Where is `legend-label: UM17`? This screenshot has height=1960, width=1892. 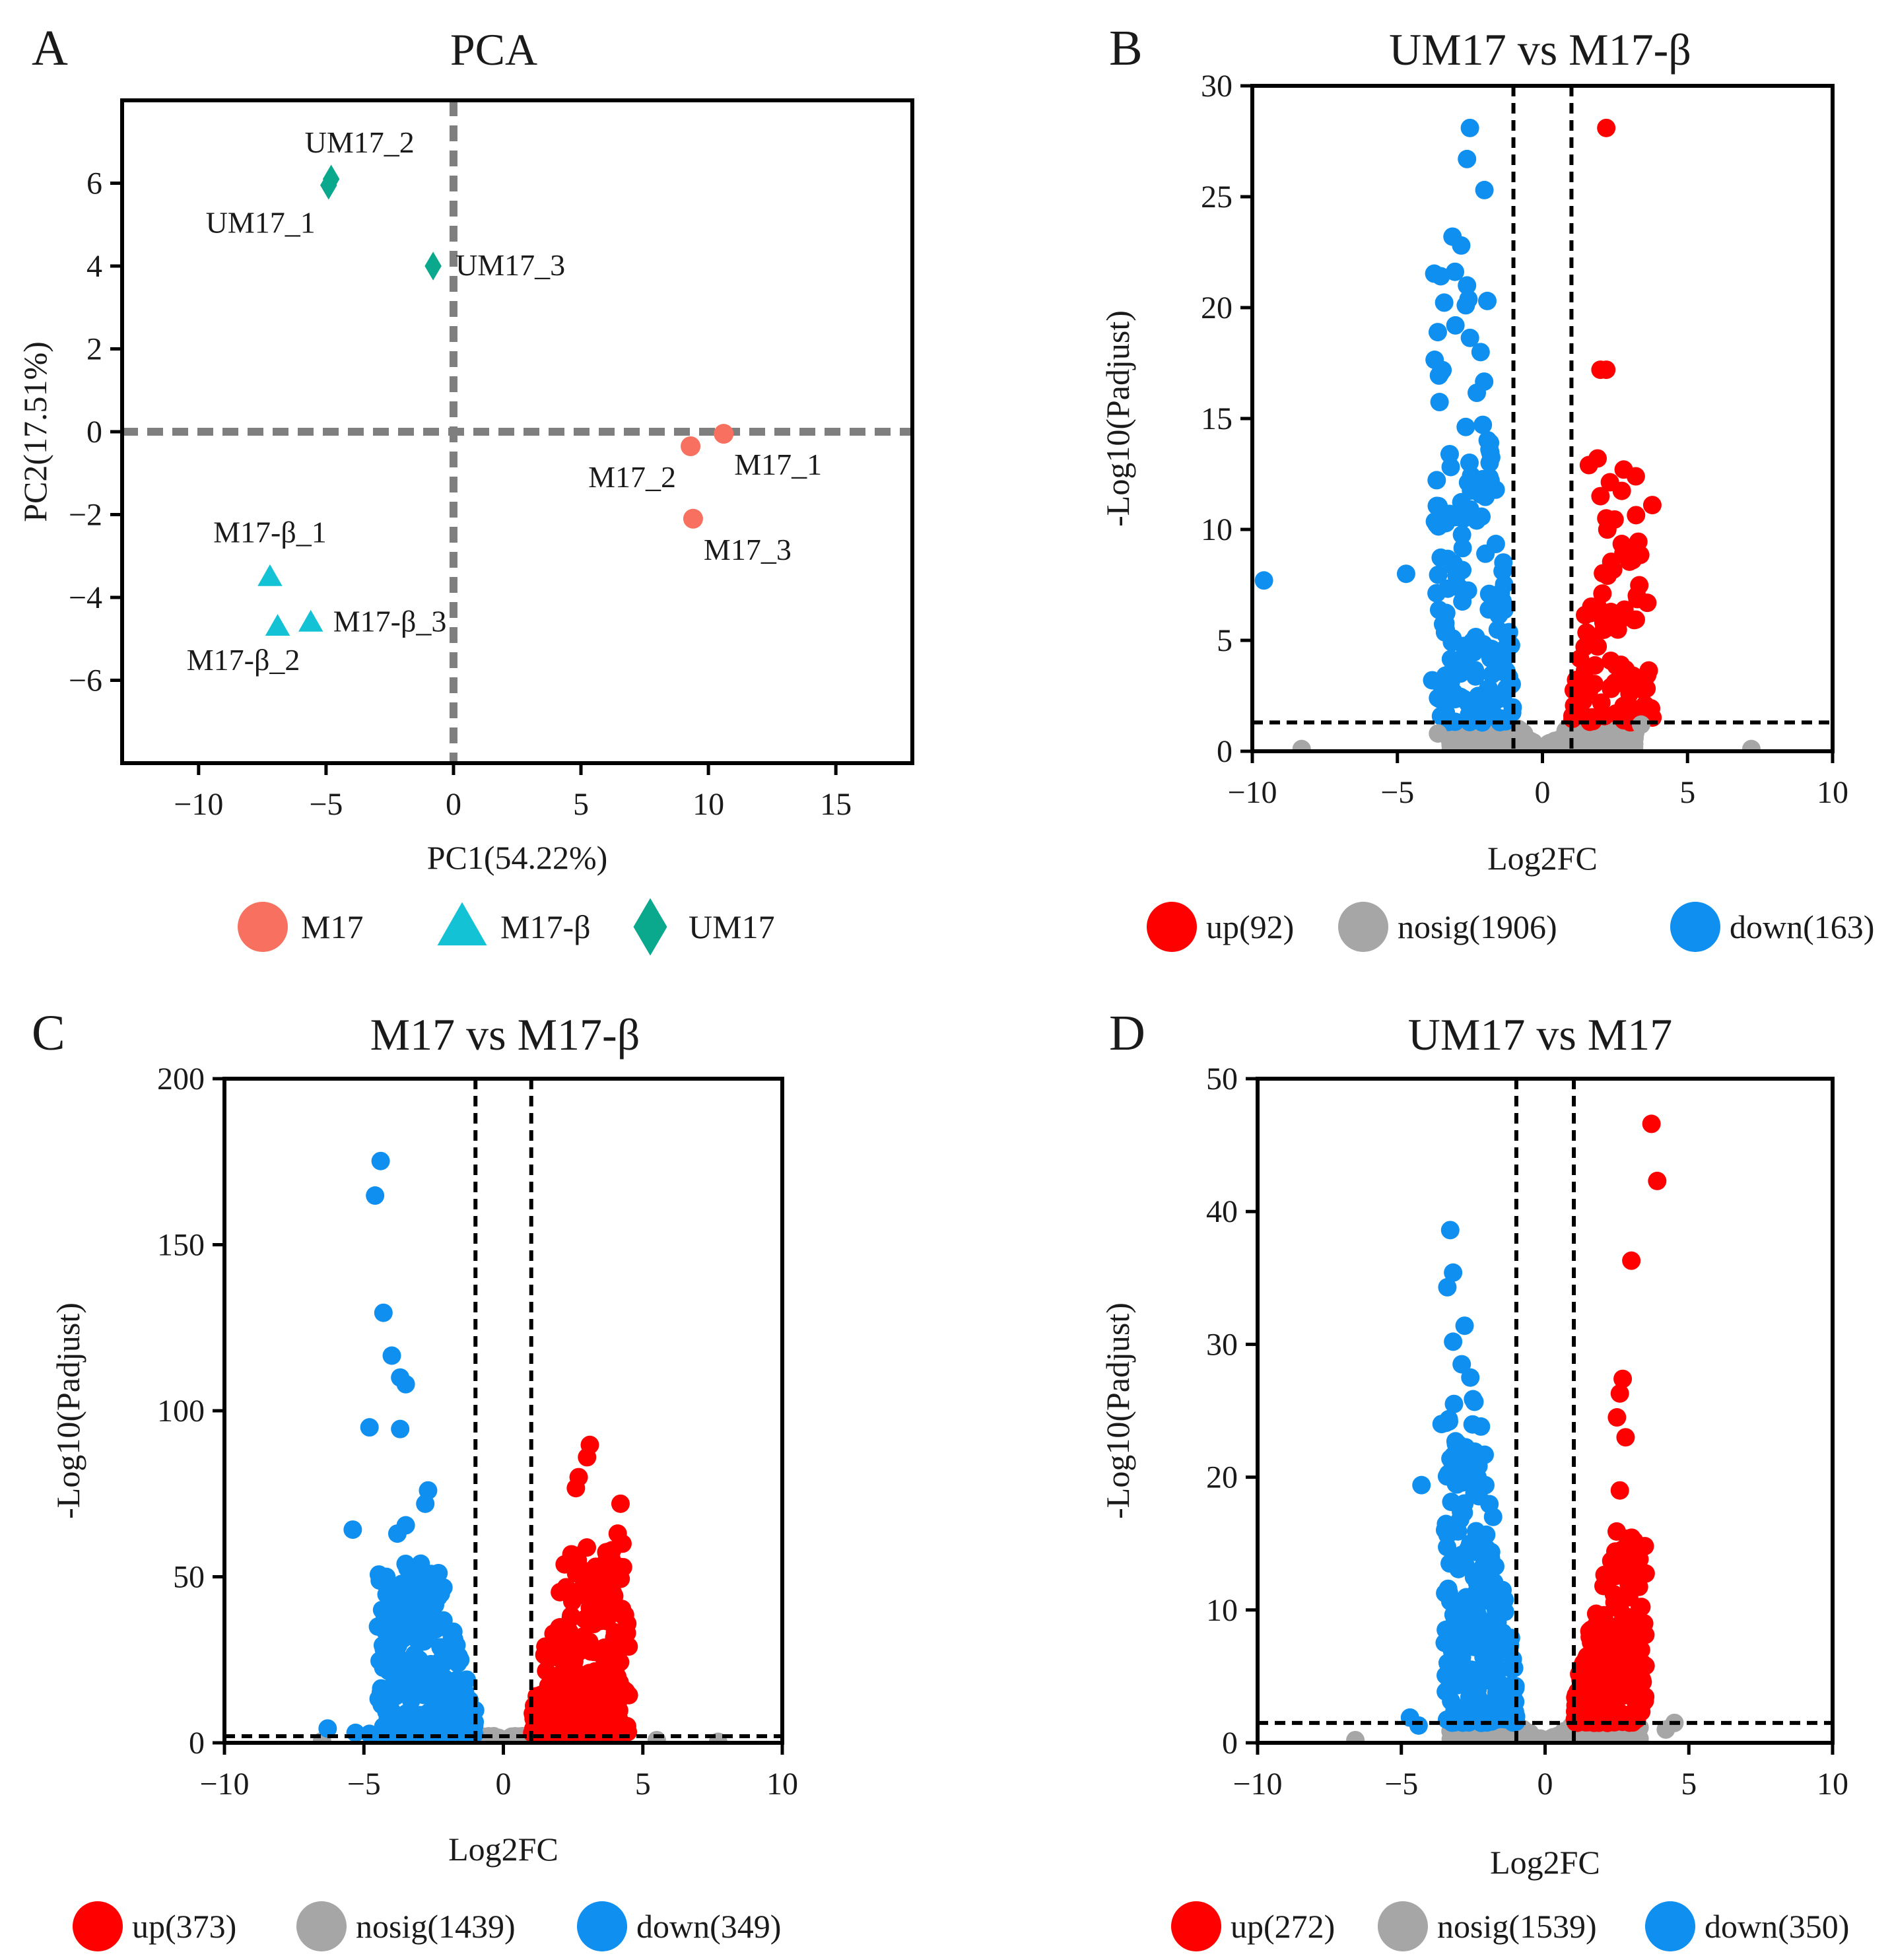
legend-label: UM17 is located at coordinates (732, 926).